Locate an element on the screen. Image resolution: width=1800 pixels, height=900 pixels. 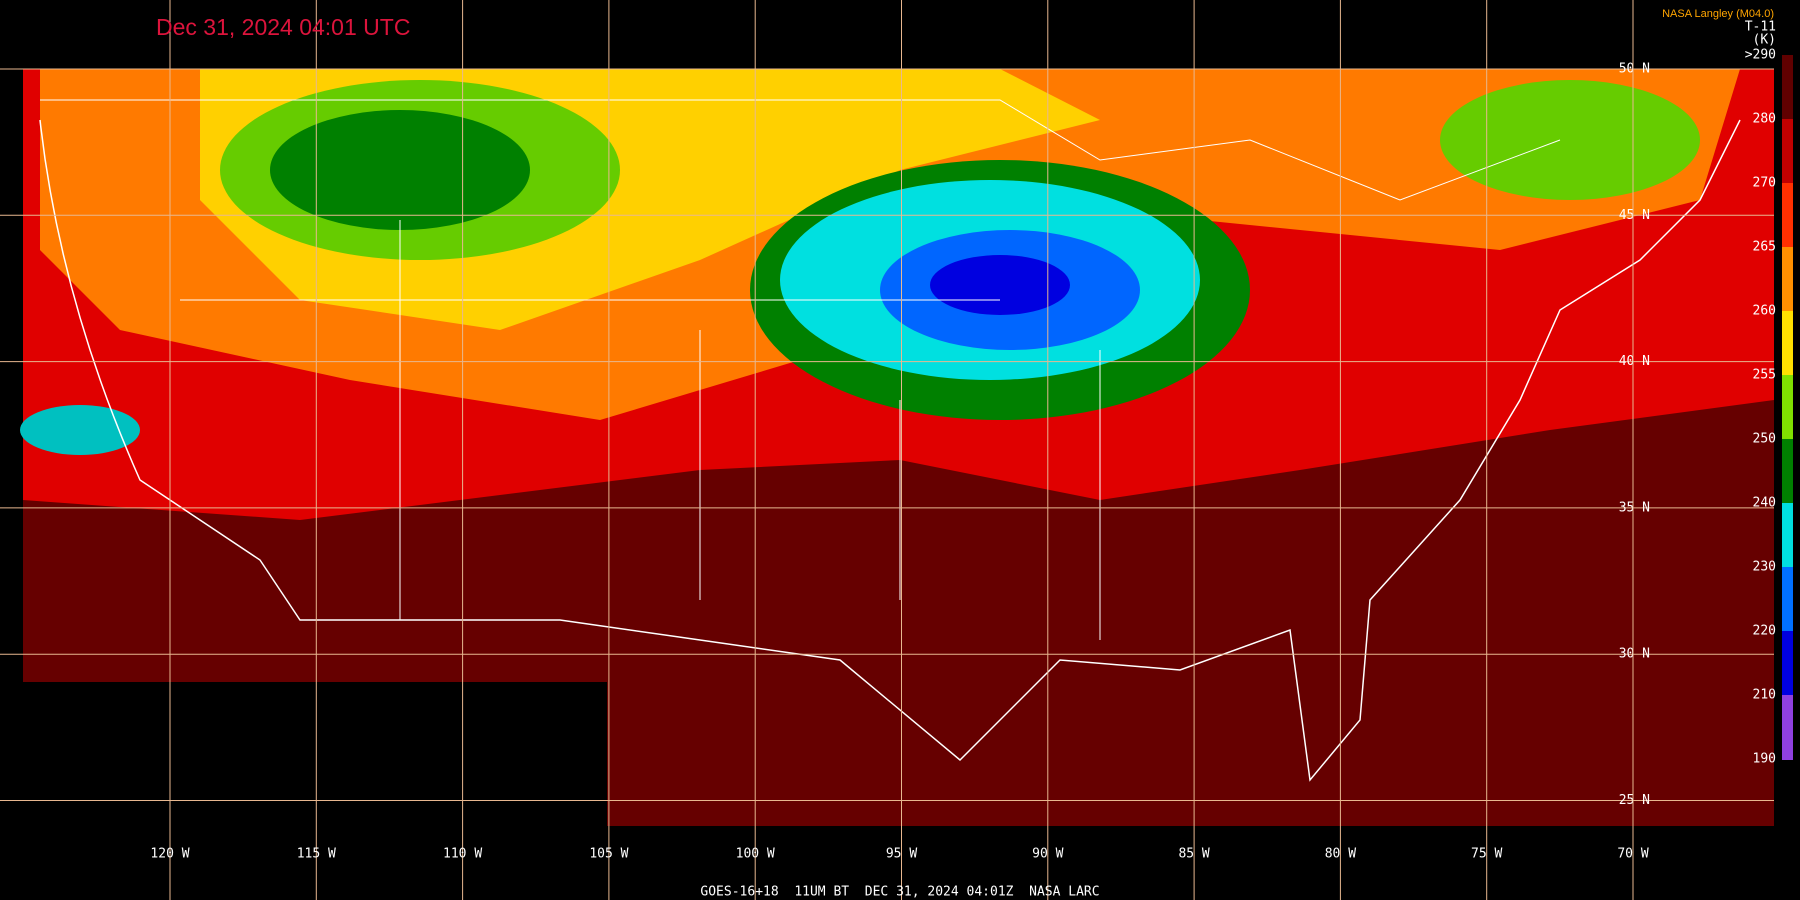
longitude-label: 100 W is located at coordinates (755, 854).